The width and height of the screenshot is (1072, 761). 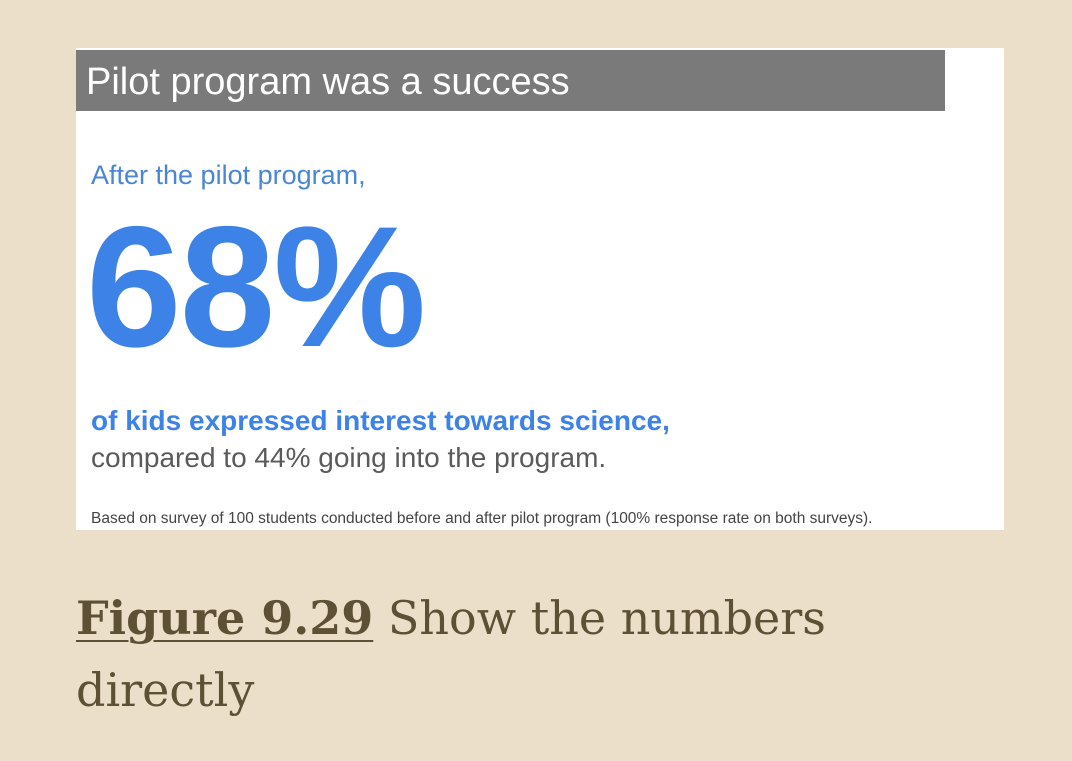 I want to click on slide-title: Pilot program was a success, so click(x=328, y=82).